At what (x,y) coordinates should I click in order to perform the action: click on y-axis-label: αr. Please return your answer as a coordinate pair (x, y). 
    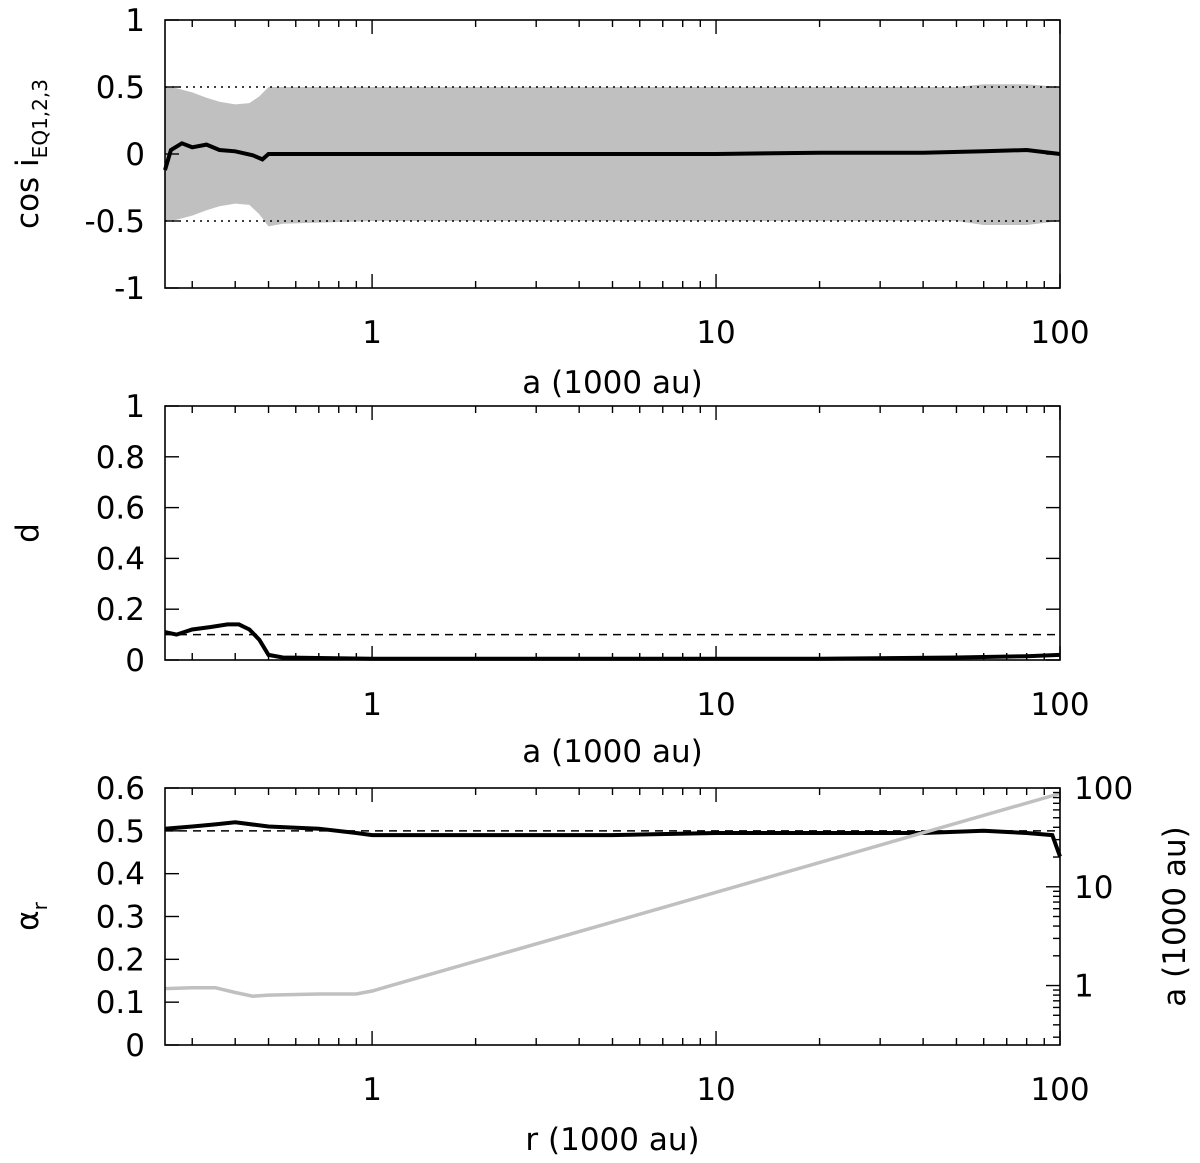
    Looking at the image, I should click on (31, 915).